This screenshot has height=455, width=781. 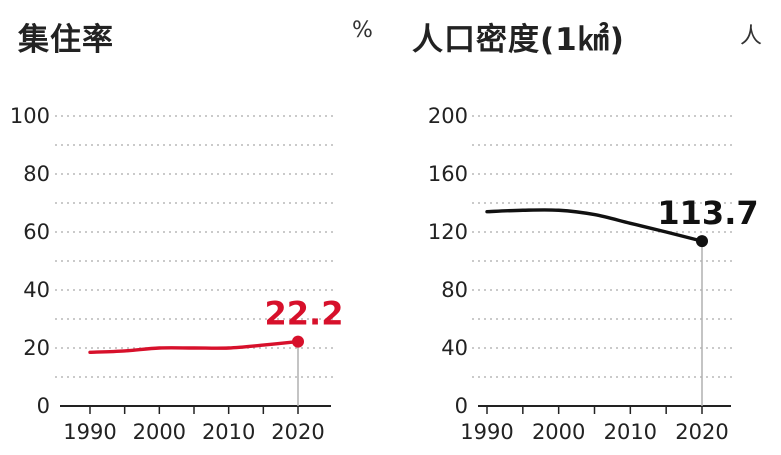 What do you see at coordinates (36, 232) in the screenshot?
I see `y-tick-label: 60` at bounding box center [36, 232].